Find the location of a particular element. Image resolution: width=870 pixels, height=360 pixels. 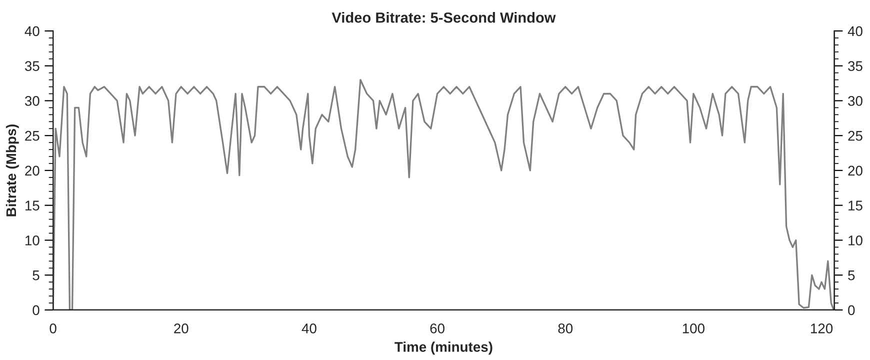

x-tick-label: 40 is located at coordinates (309, 329).